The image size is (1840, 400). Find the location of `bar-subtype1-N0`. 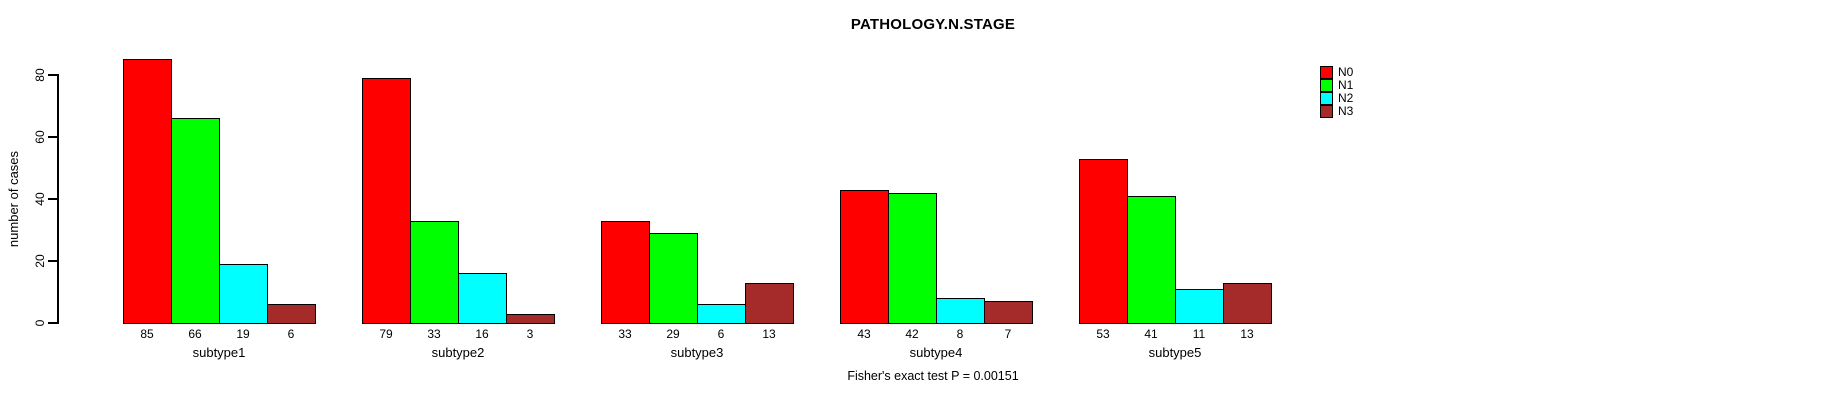

bar-subtype1-N0 is located at coordinates (147, 191).